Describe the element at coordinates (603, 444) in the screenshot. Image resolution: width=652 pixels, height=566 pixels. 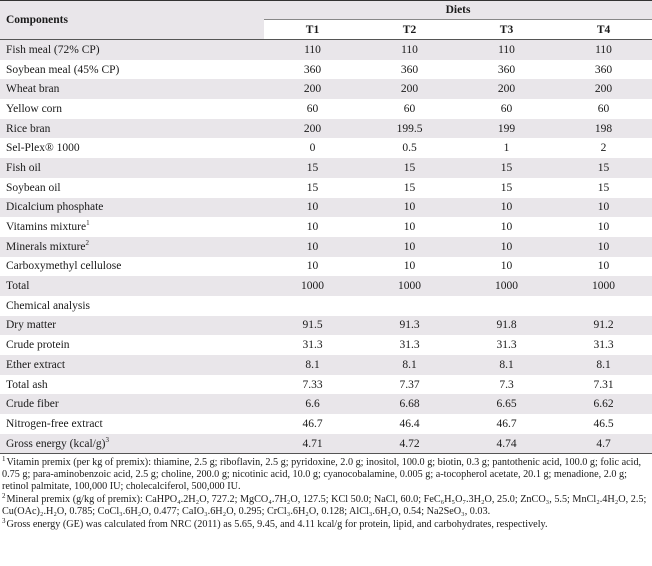
I see `diet-value-cell: 4.7` at that location.